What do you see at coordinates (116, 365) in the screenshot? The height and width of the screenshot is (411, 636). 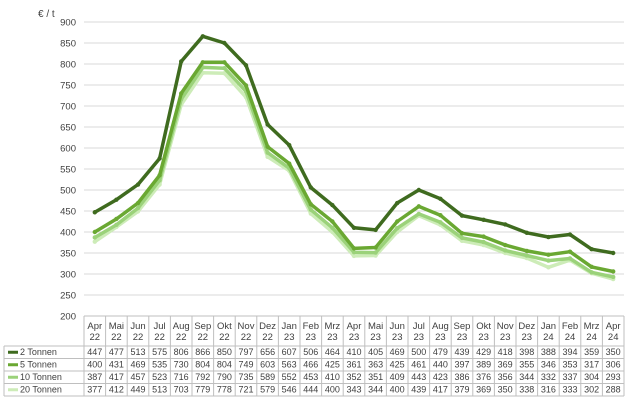 I see `table-cell: 431` at bounding box center [116, 365].